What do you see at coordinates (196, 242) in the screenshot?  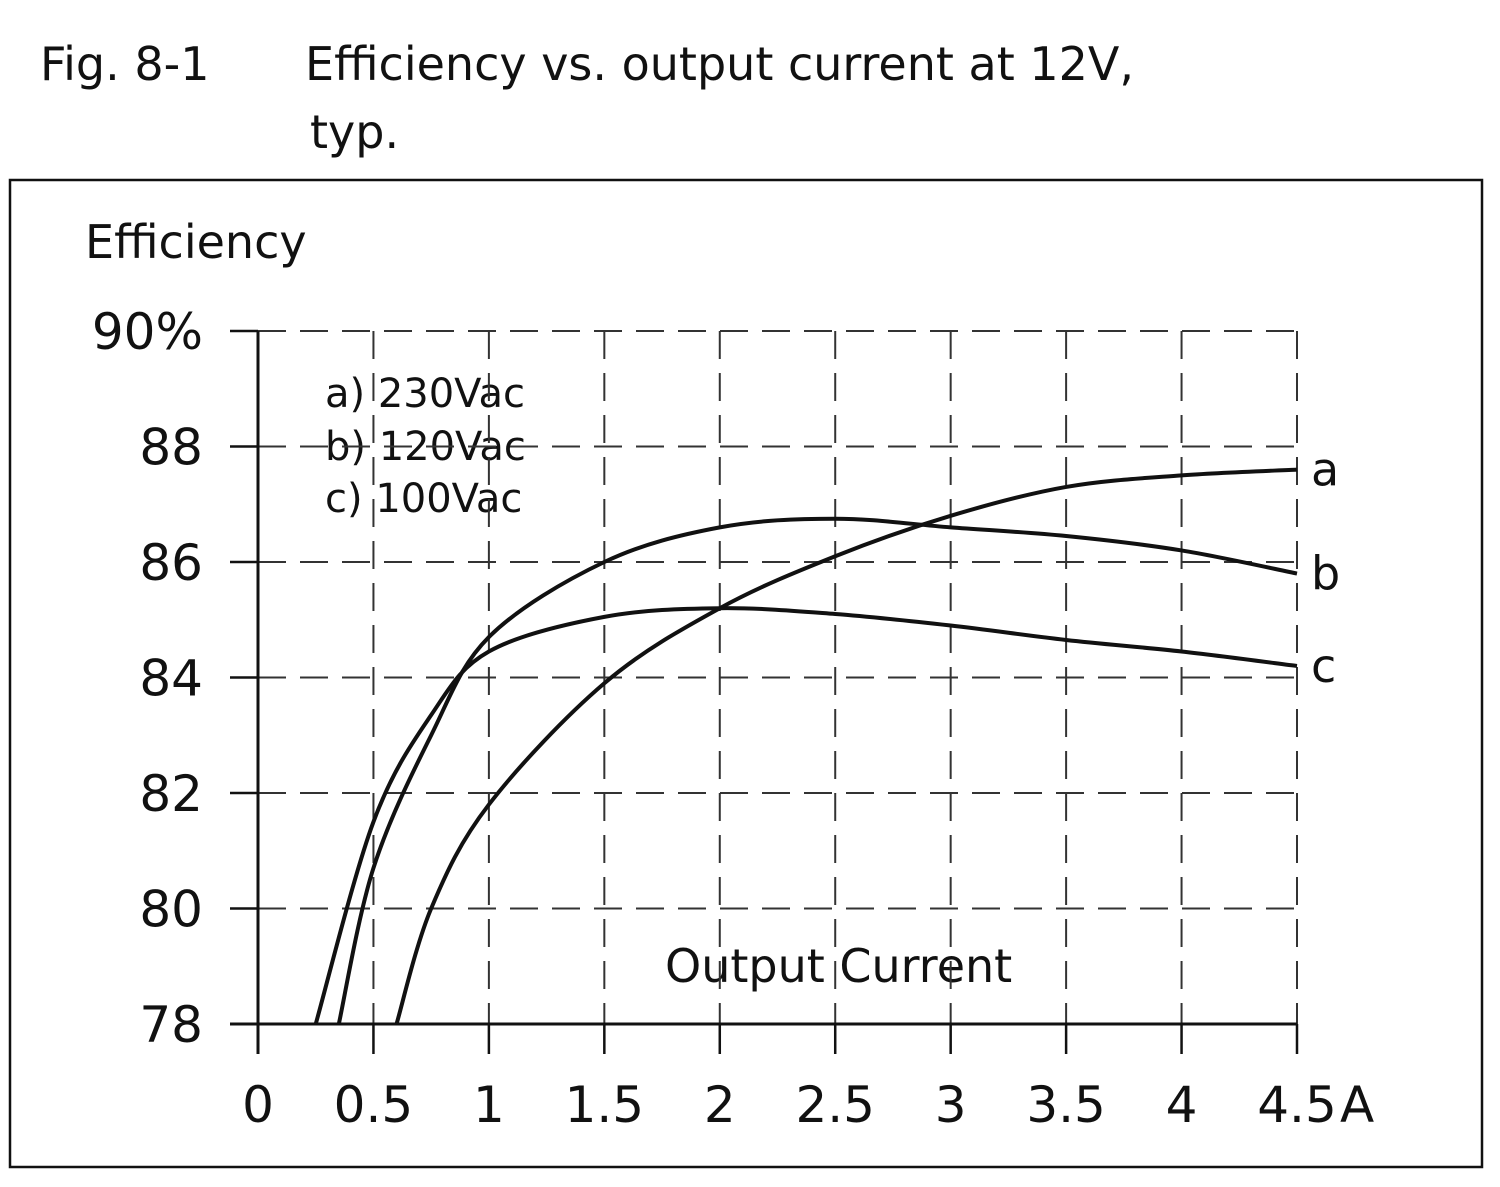 I see `y-axis-label: Efficiency` at bounding box center [196, 242].